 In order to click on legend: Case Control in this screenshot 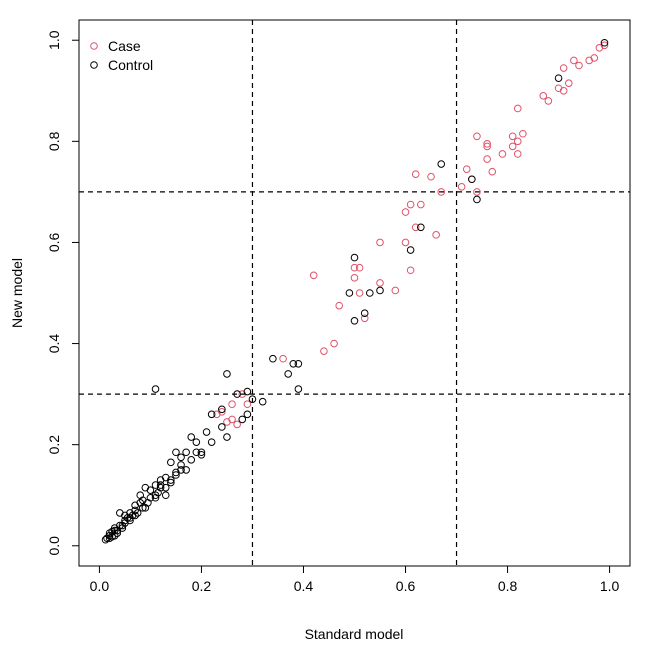, I will do `click(121, 55)`.